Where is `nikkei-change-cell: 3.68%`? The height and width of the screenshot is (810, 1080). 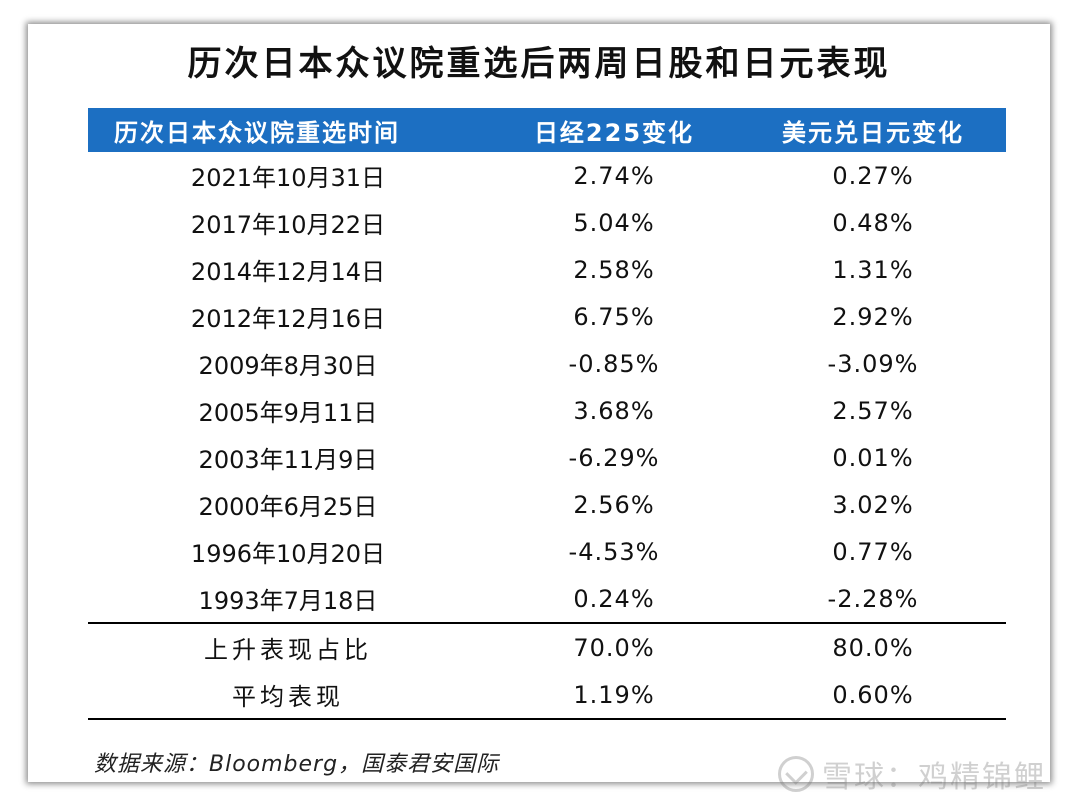
nikkei-change-cell: 3.68% is located at coordinates (614, 410).